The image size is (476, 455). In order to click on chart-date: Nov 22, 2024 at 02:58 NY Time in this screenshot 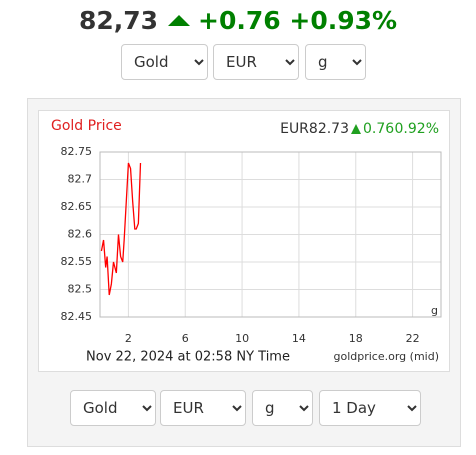, I will do `click(188, 357)`.